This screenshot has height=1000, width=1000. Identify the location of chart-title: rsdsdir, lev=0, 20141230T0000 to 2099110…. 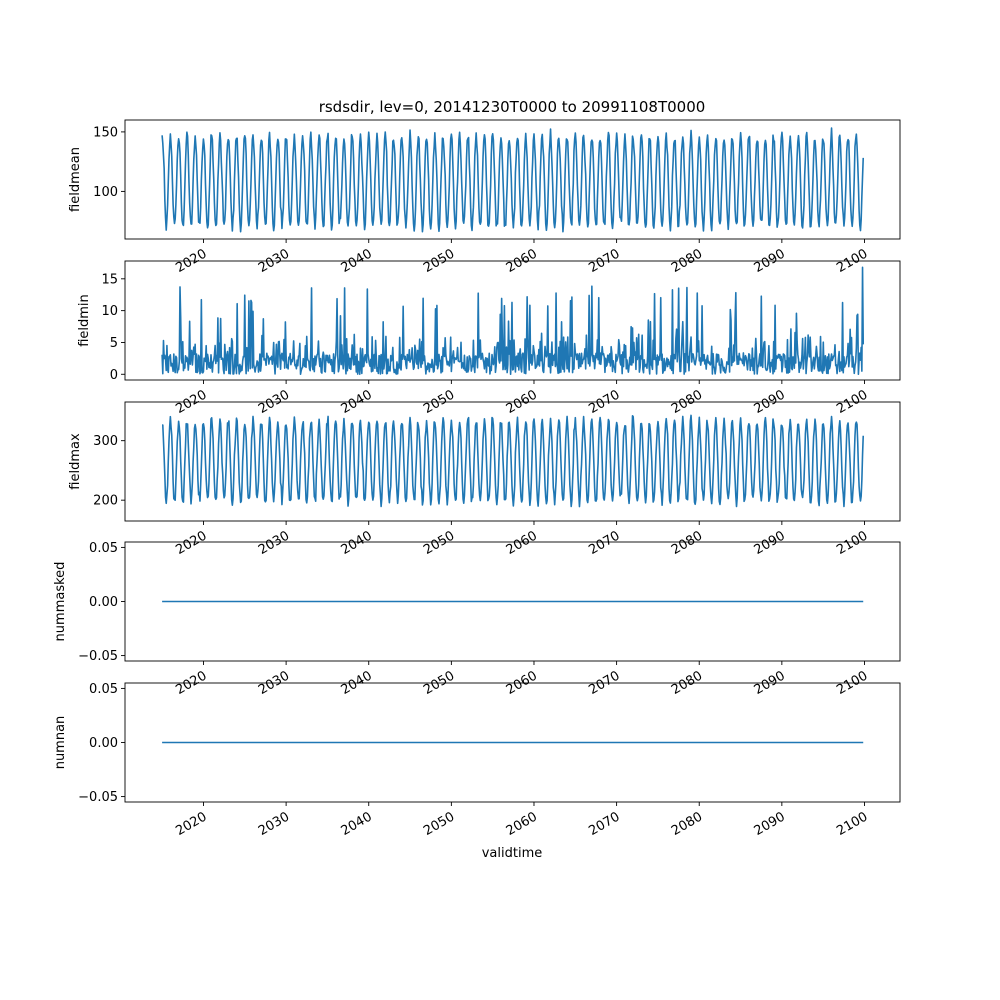
(512, 107).